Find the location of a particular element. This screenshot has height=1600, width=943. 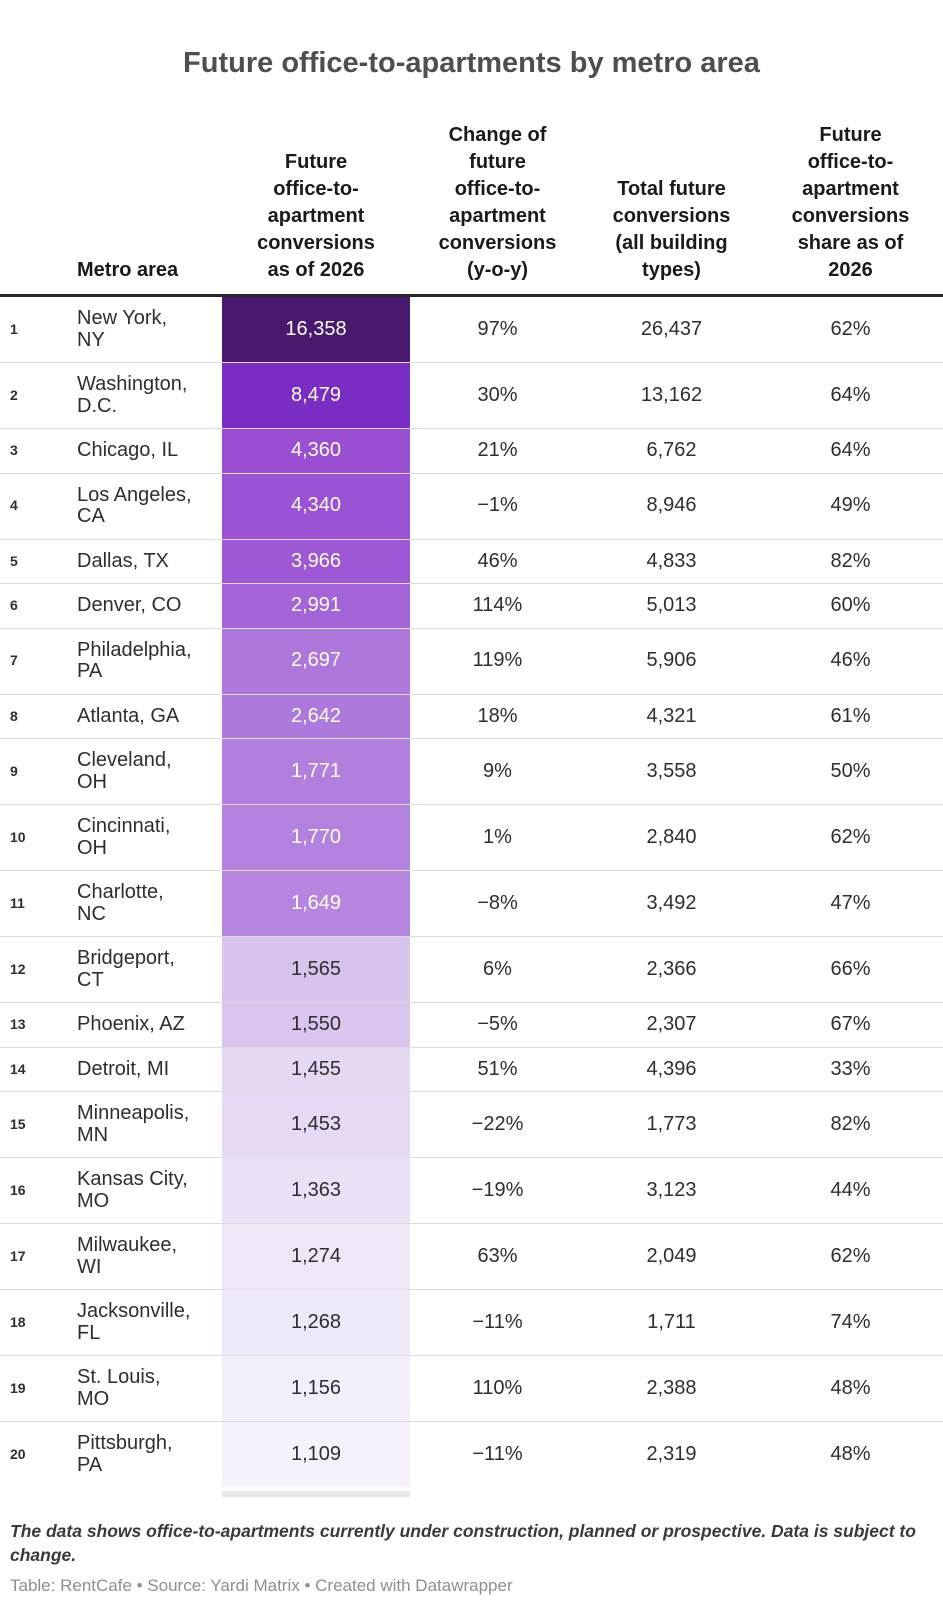

metro-cell: Cleveland, OH is located at coordinates (124, 771).